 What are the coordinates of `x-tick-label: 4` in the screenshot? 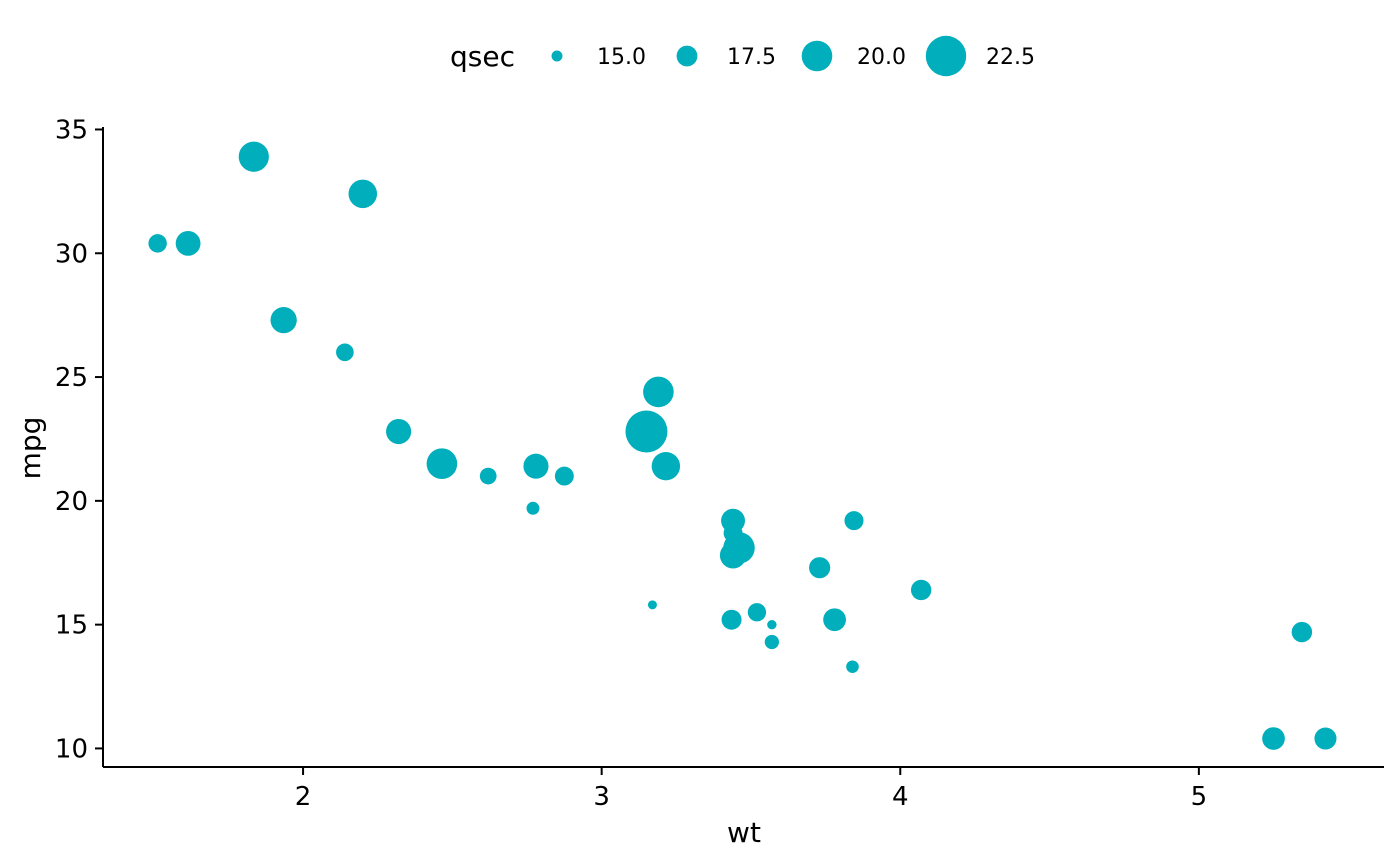 It's located at (900, 797).